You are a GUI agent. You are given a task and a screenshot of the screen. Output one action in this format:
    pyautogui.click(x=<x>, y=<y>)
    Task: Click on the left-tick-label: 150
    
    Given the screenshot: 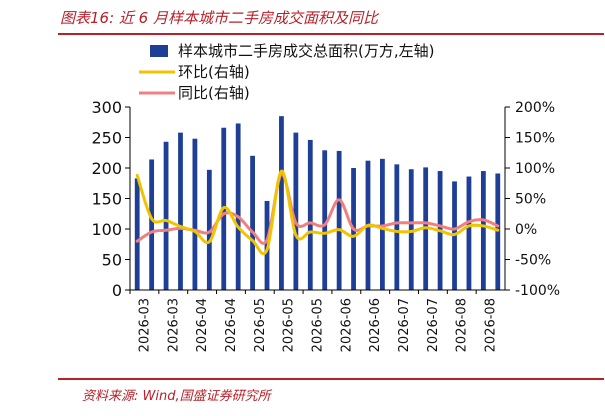 What is the action you would take?
    pyautogui.click(x=106, y=199)
    